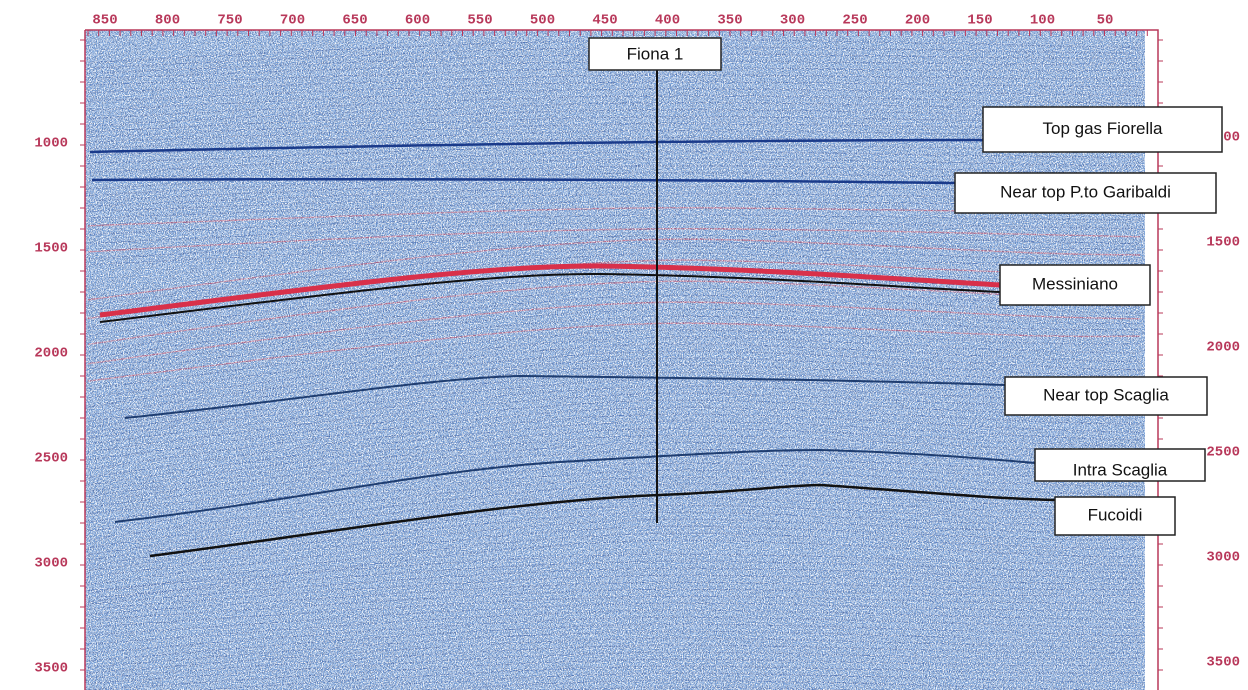 The height and width of the screenshot is (690, 1248). Describe the element at coordinates (51, 669) in the screenshot. I see `left-axis-label: 3500` at that location.